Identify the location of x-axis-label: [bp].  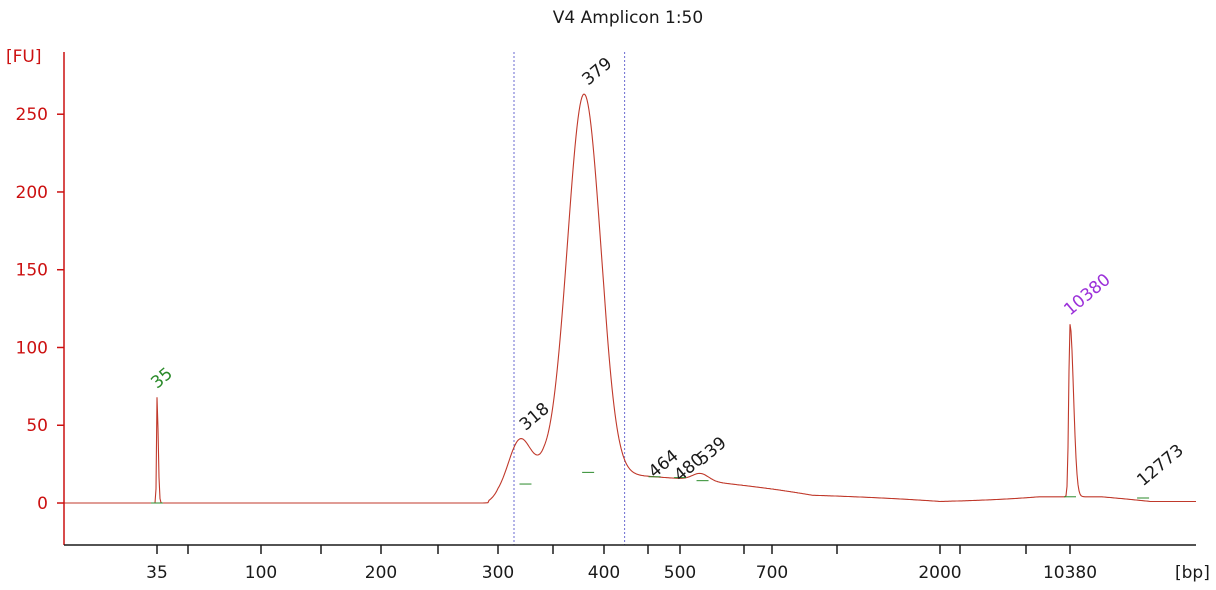
(1192, 573).